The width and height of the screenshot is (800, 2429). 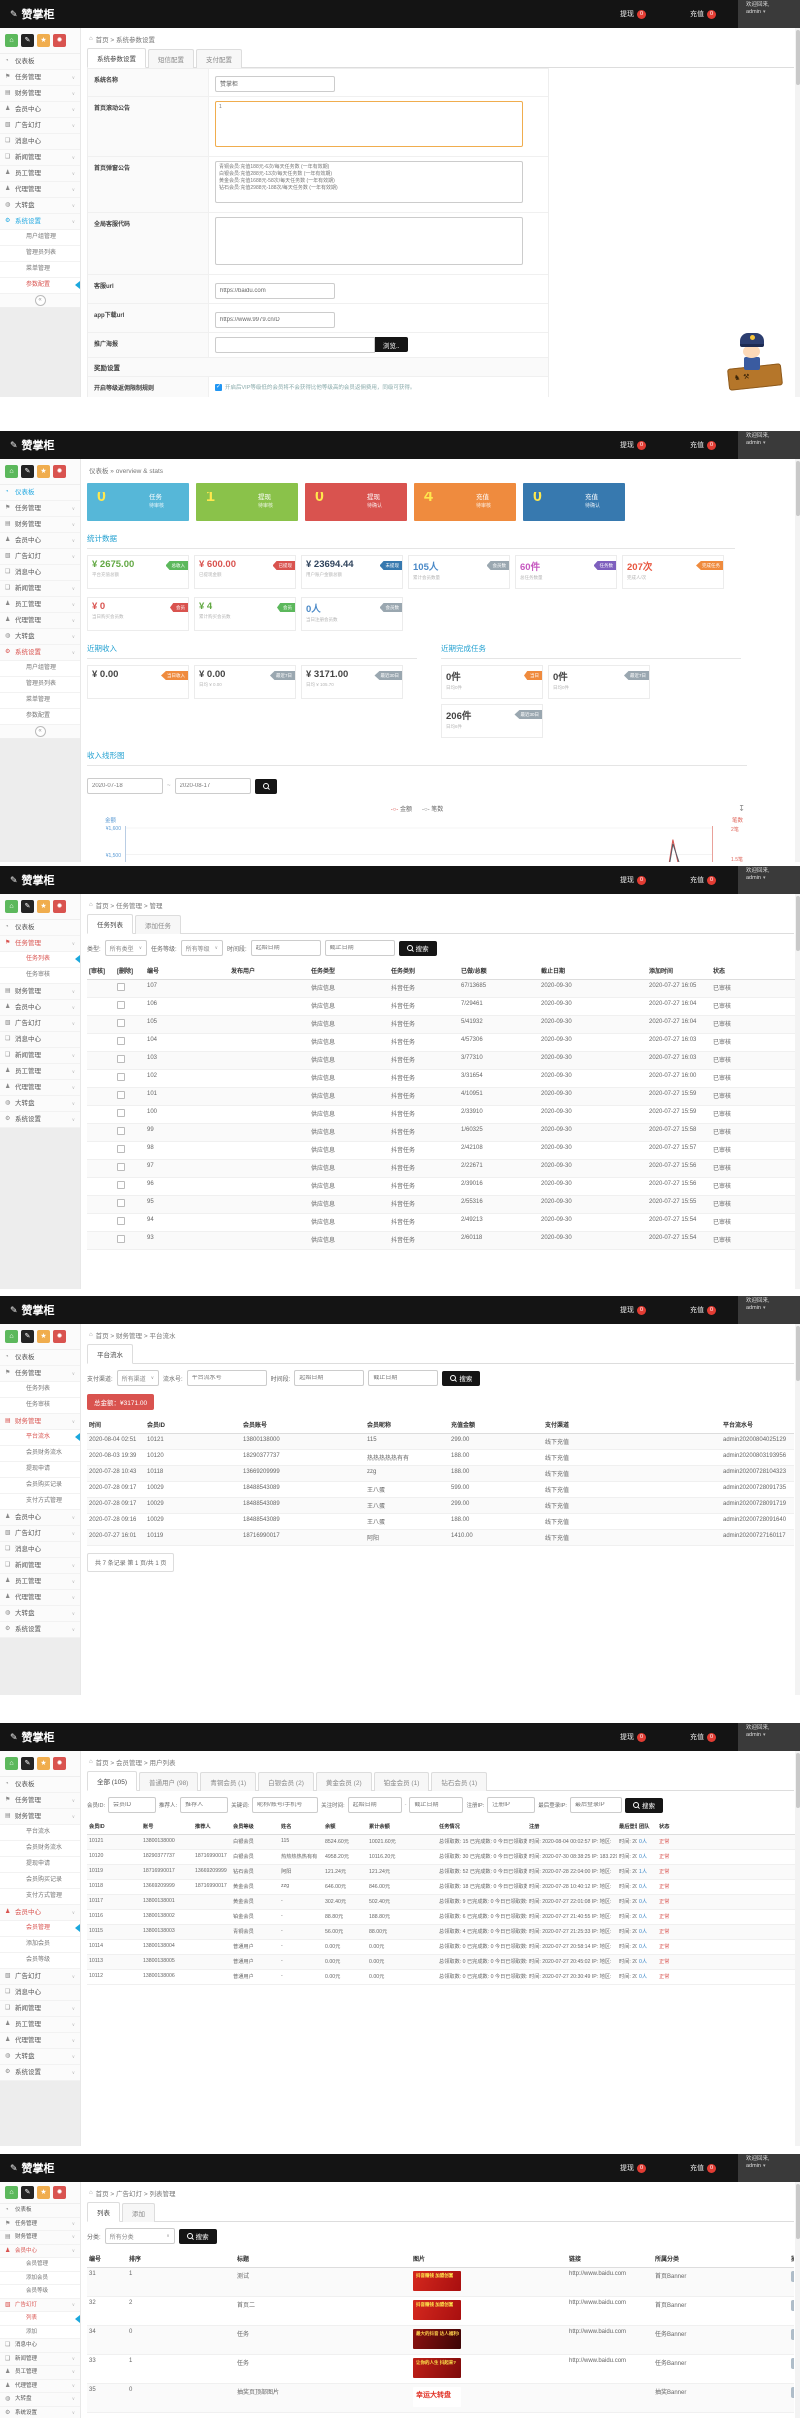 I want to click on column-header: 会员等级, so click(x=255, y=1827).